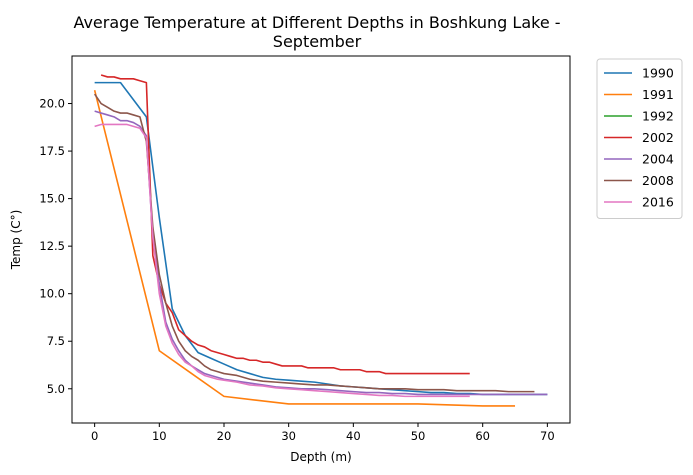 This screenshot has height=475, width=693. Describe the element at coordinates (317, 41) in the screenshot. I see `chart-title-line-2: September` at that location.